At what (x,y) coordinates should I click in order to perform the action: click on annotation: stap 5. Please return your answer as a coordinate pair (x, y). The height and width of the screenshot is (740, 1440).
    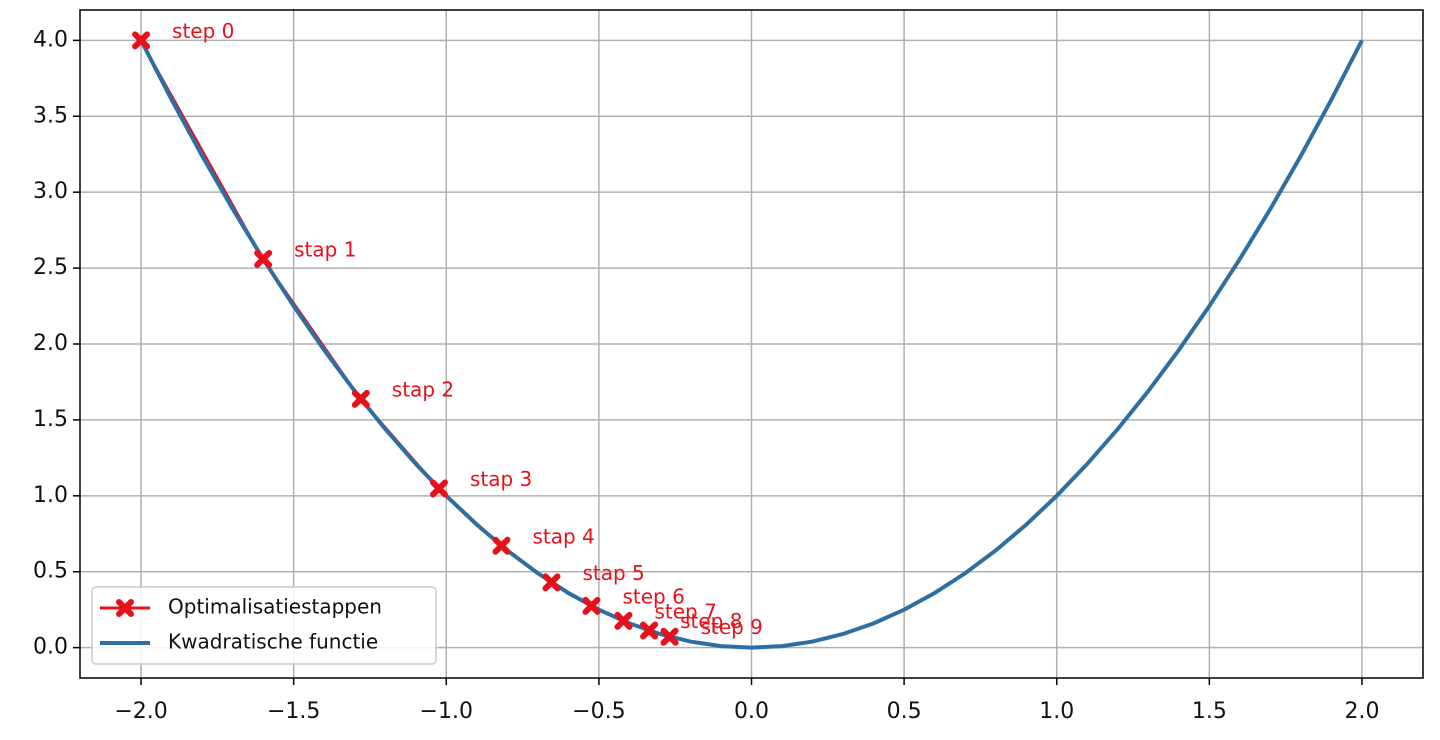
    Looking at the image, I should click on (613, 573).